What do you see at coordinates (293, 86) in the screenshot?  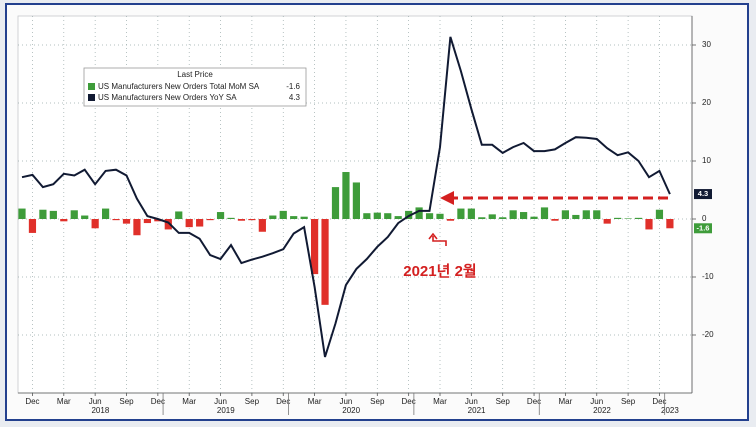 I see `legend-value: -1.6` at bounding box center [293, 86].